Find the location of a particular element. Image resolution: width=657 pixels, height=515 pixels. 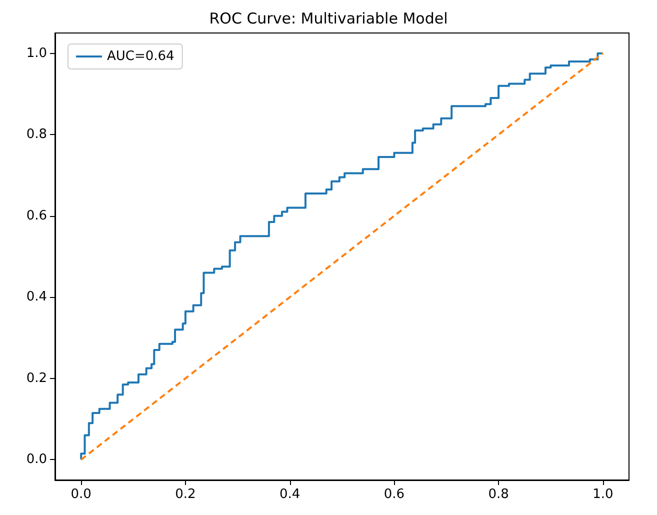

x-tick-label: 0.2 is located at coordinates (185, 494).